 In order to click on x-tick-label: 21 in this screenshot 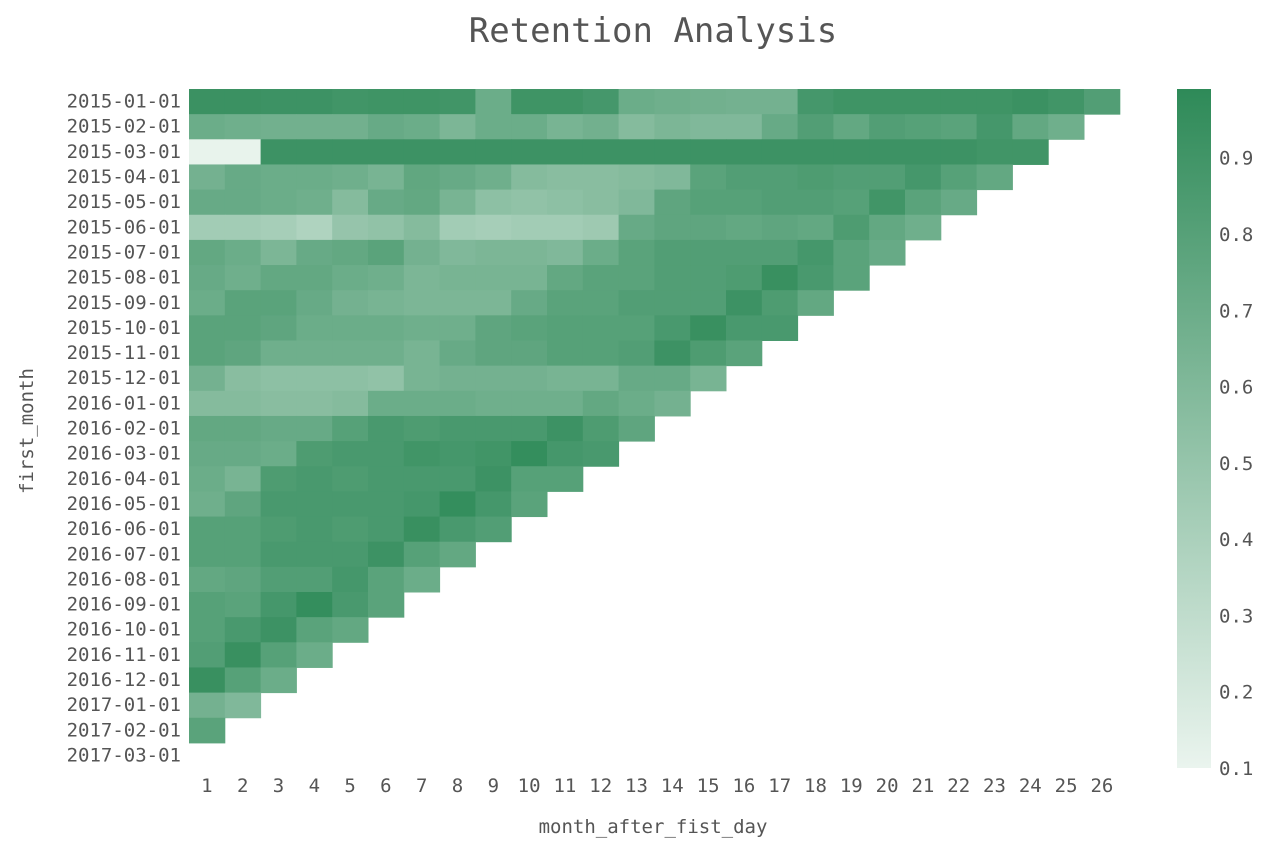, I will do `click(922, 786)`.